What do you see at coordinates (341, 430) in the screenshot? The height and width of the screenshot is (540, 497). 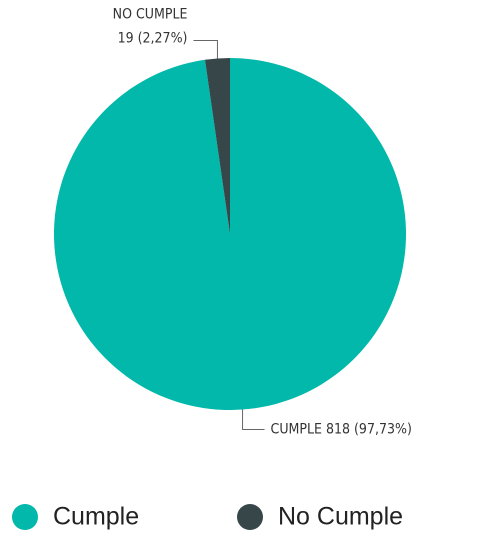 I see `data-label: CUMPLE 818 (97,73%)` at bounding box center [341, 430].